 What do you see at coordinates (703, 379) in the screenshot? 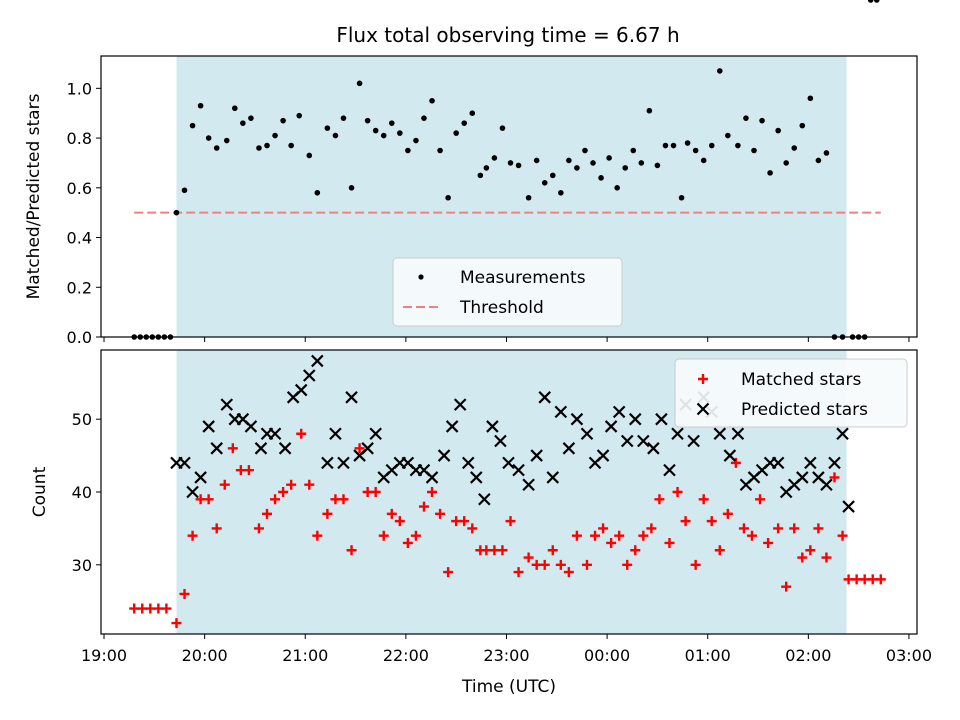
I see `legend-matched-plus` at bounding box center [703, 379].